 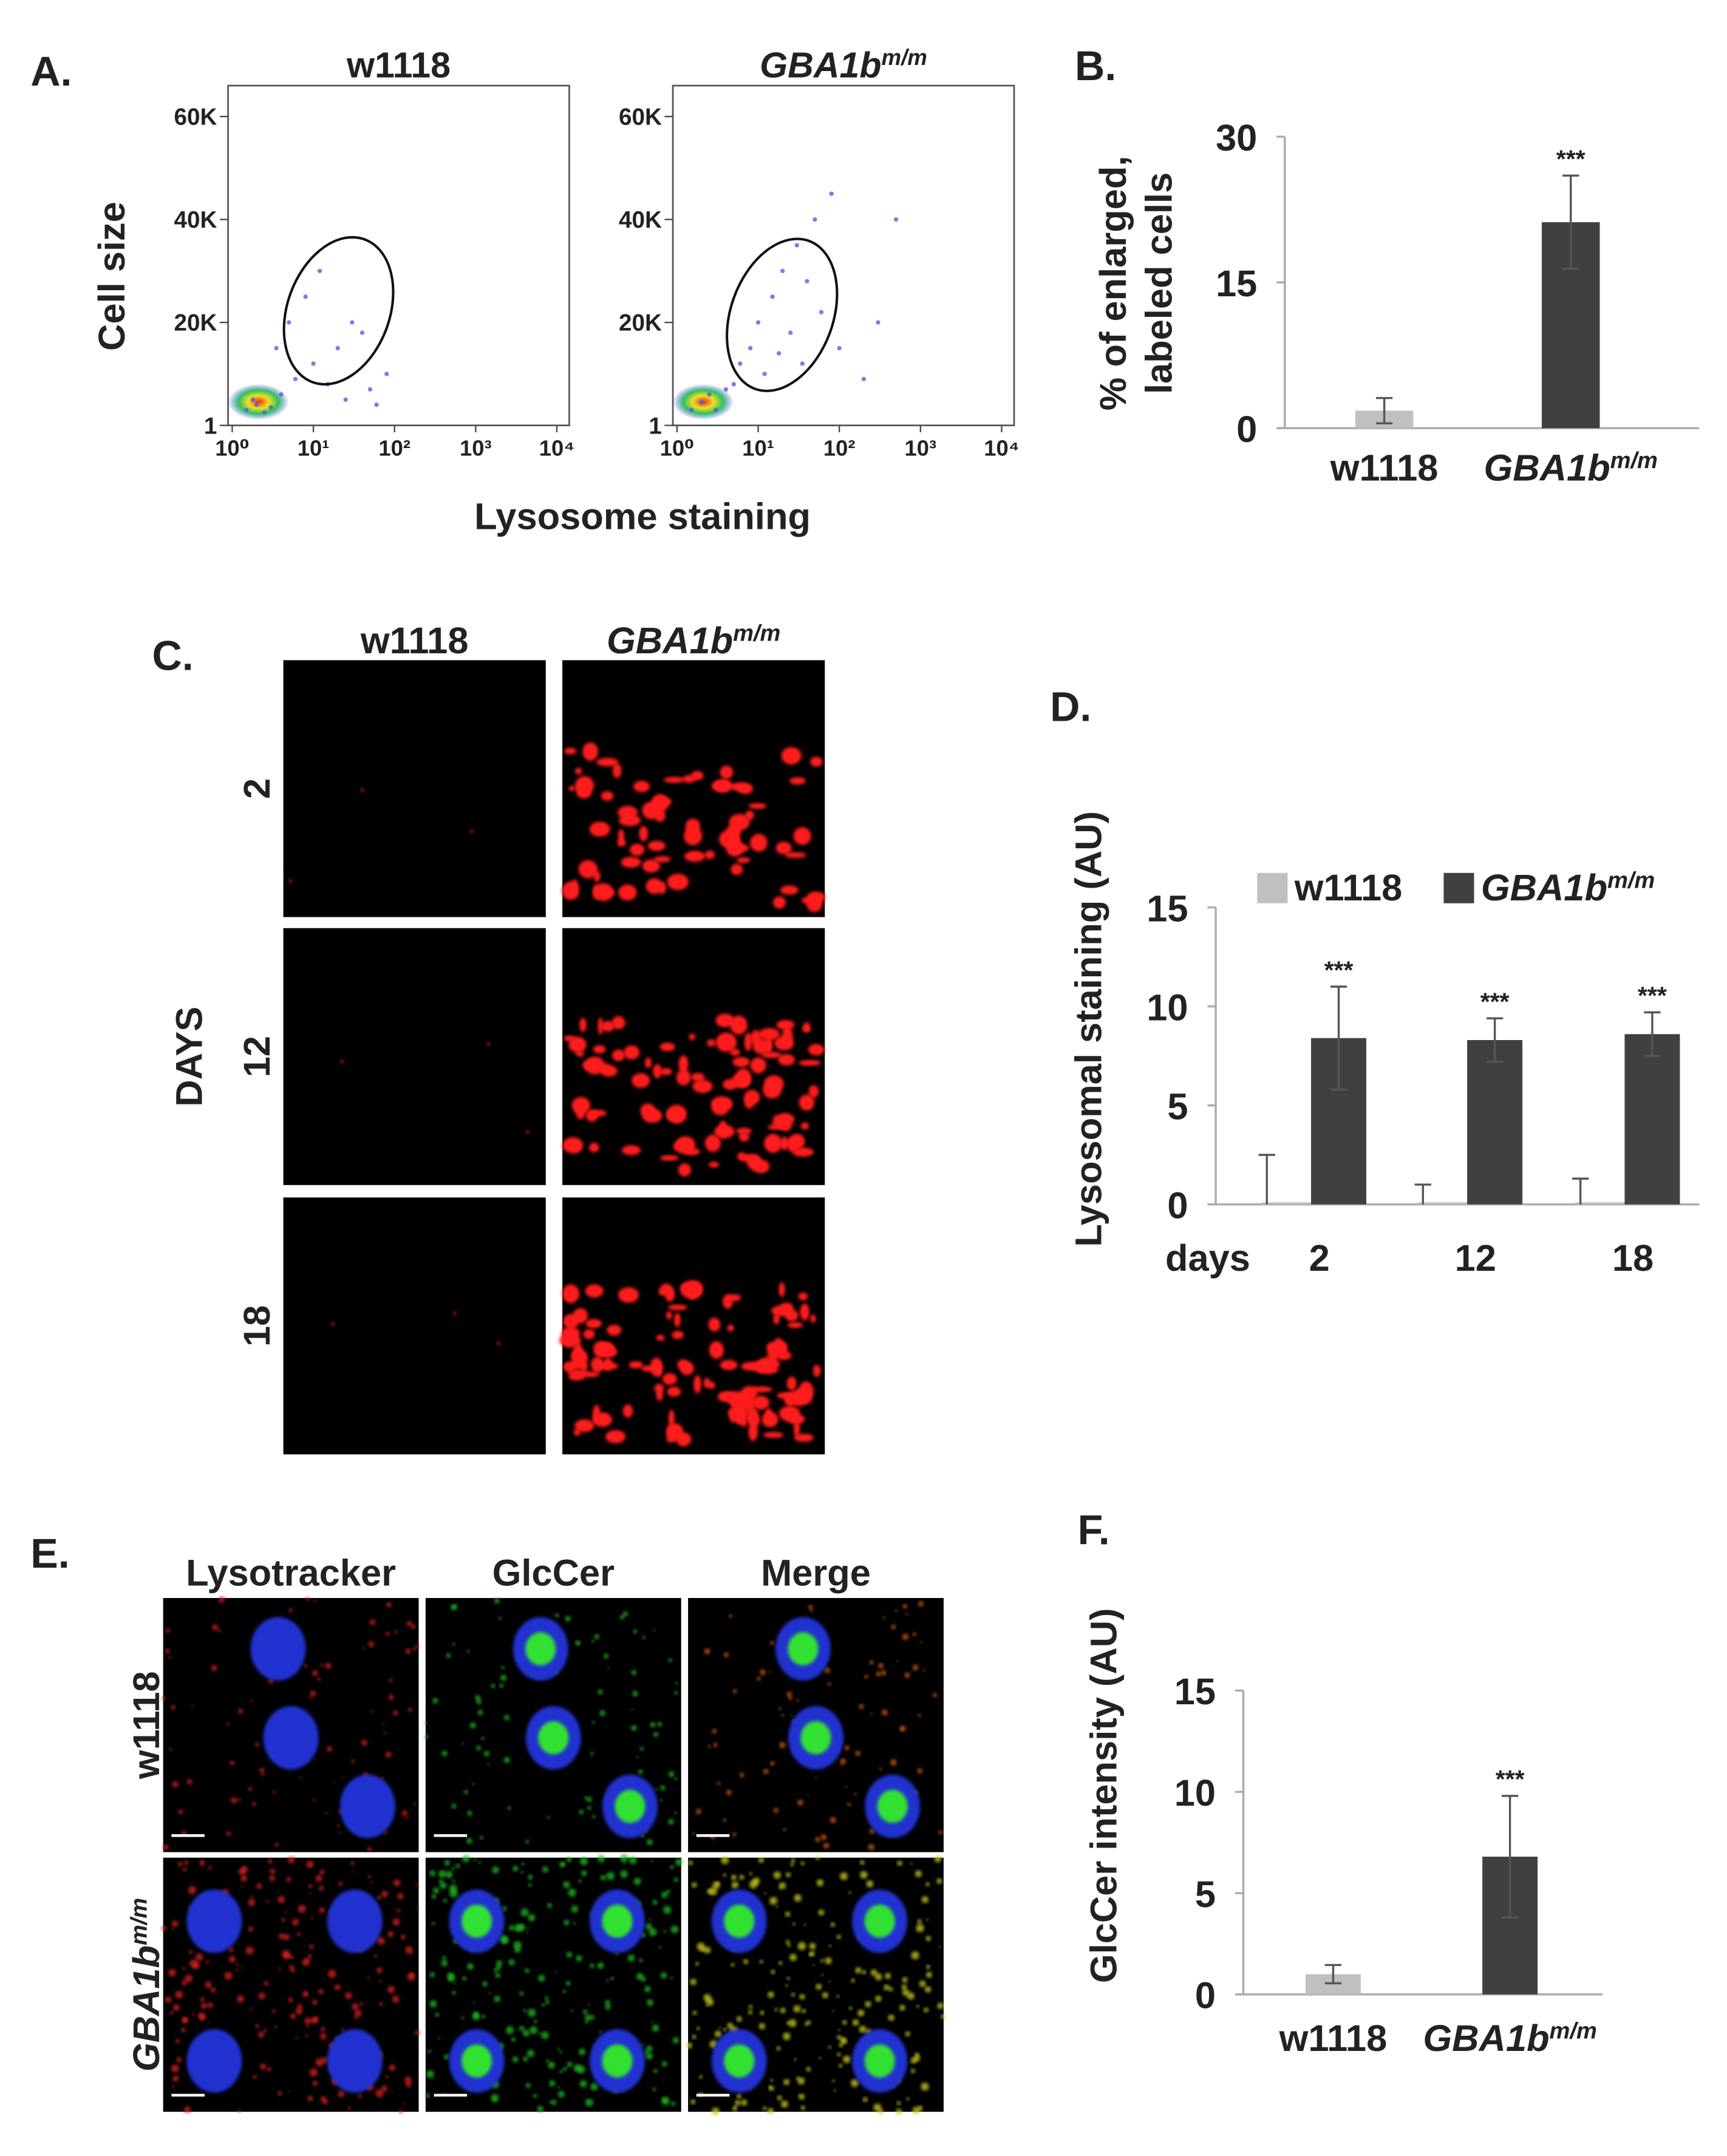 I want to click on y-tick-label: 0, so click(x=1205, y=1996).